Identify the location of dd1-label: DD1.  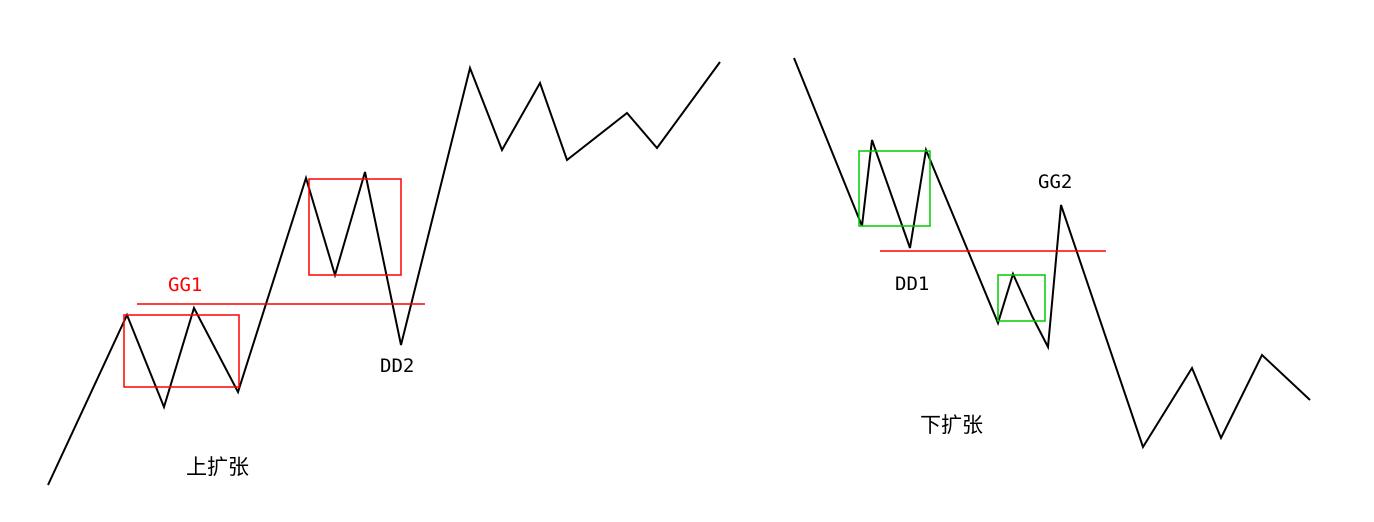
(912, 284).